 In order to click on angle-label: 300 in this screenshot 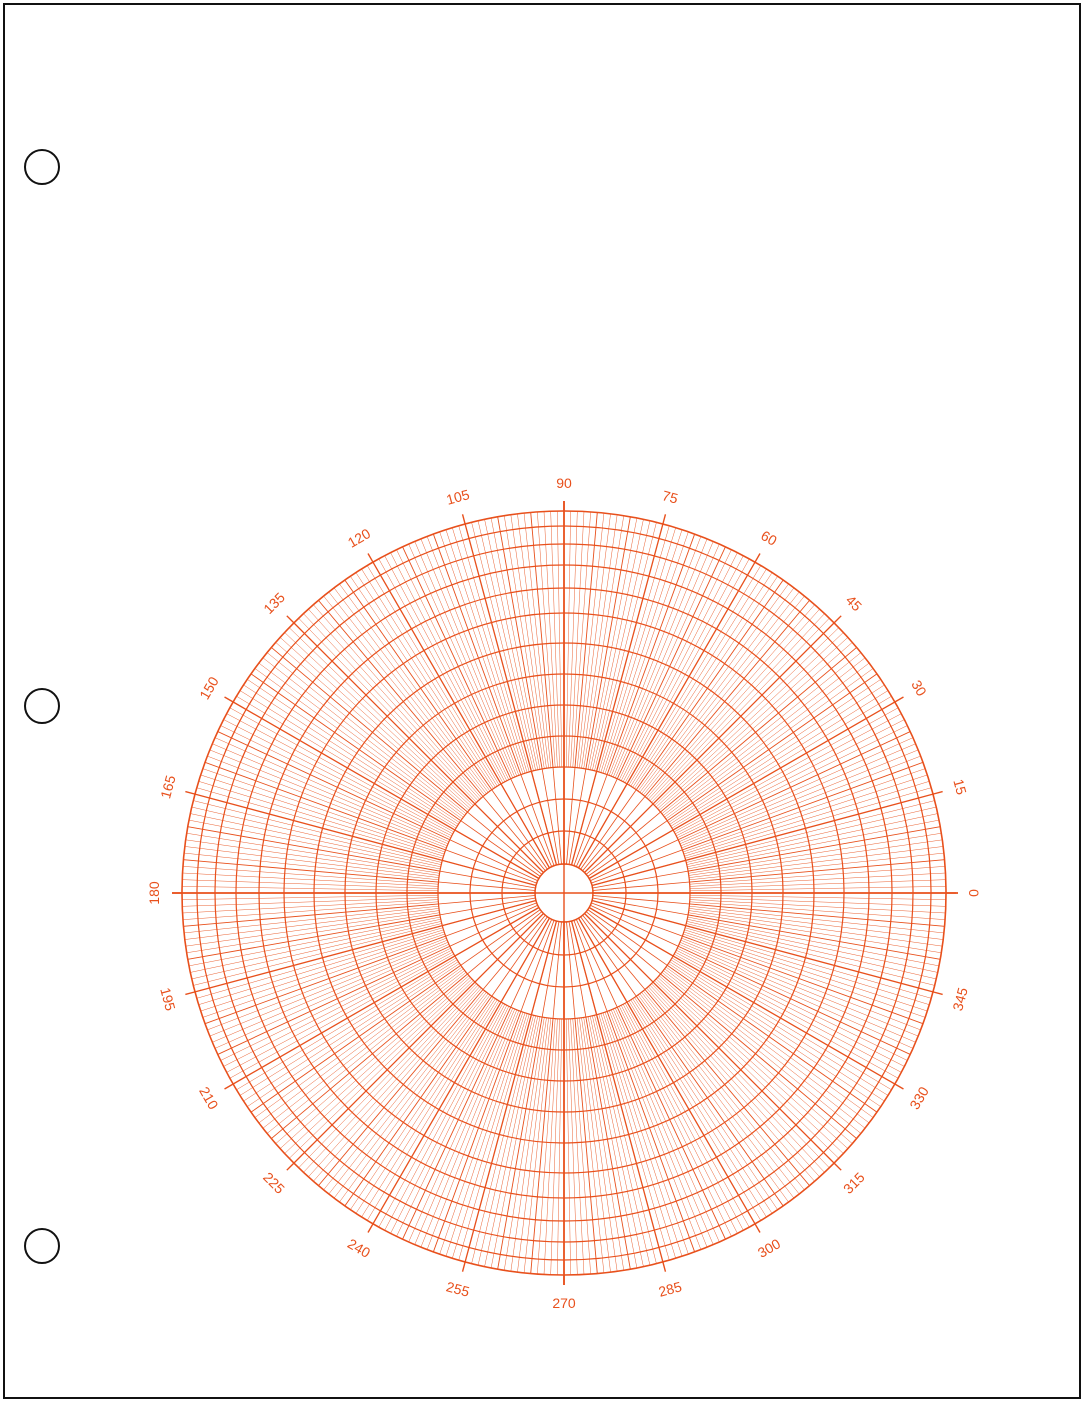, I will do `click(769, 1248)`.